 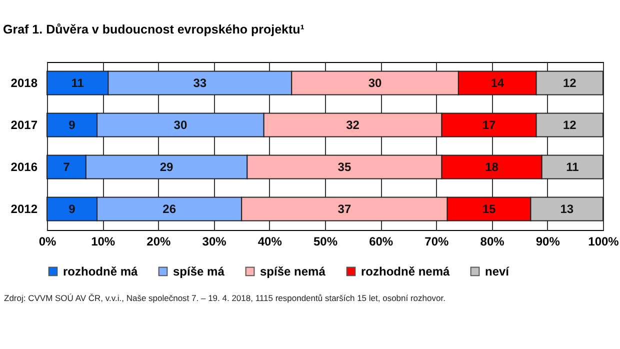 I want to click on legend-label: rozhodně nemá, so click(x=405, y=271).